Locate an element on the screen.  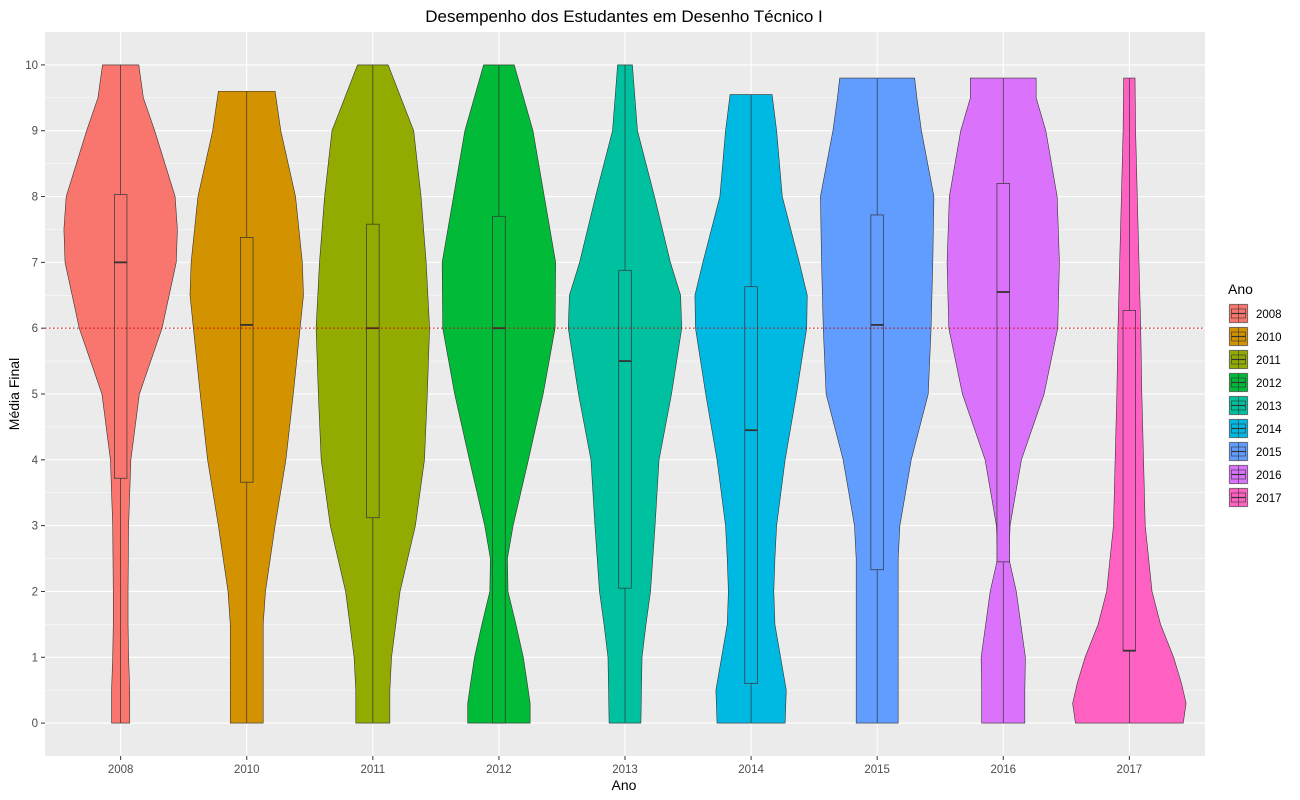
legend-item-2014: 2014 is located at coordinates (1255, 428).